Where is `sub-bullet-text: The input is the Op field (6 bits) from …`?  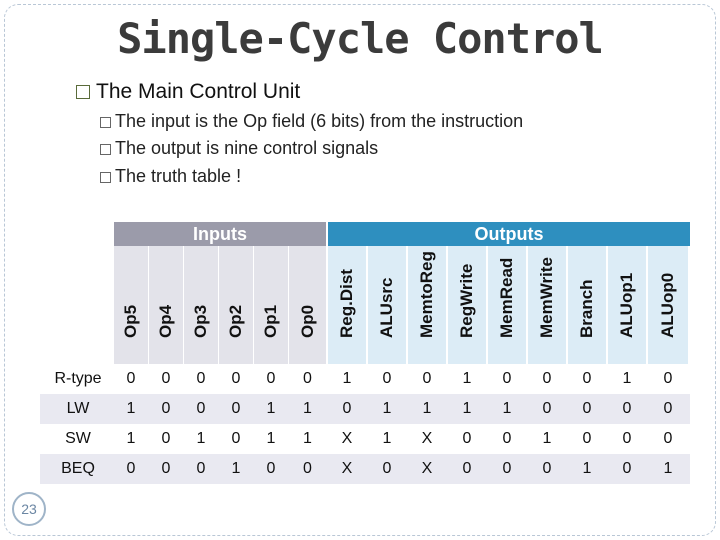
sub-bullet-text: The input is the Op field (6 bits) from … is located at coordinates (319, 121).